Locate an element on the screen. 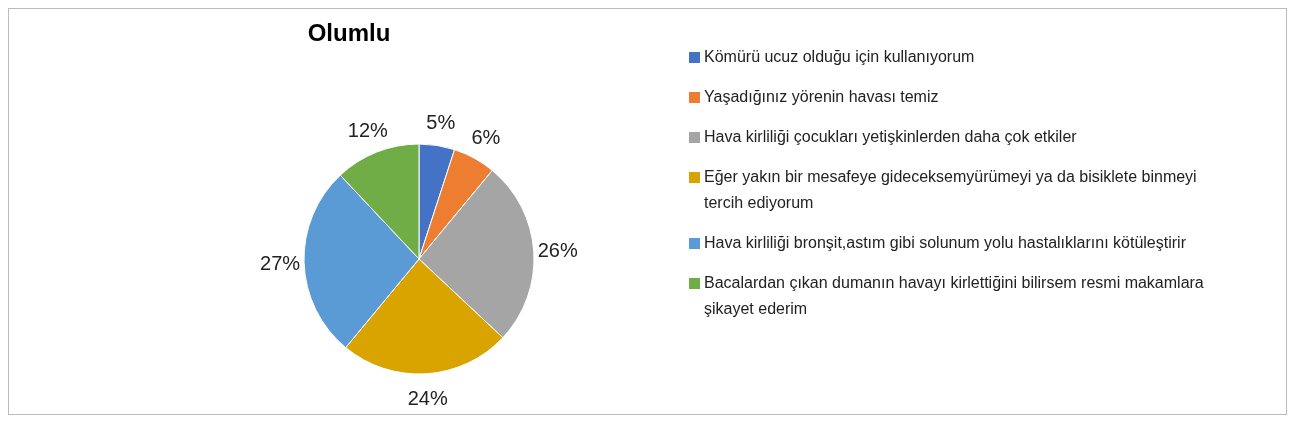 The image size is (1295, 425). legend-label: Hava kirliliği çocukları yetişkinlerden daha çok etkiler is located at coordinates (891, 137).